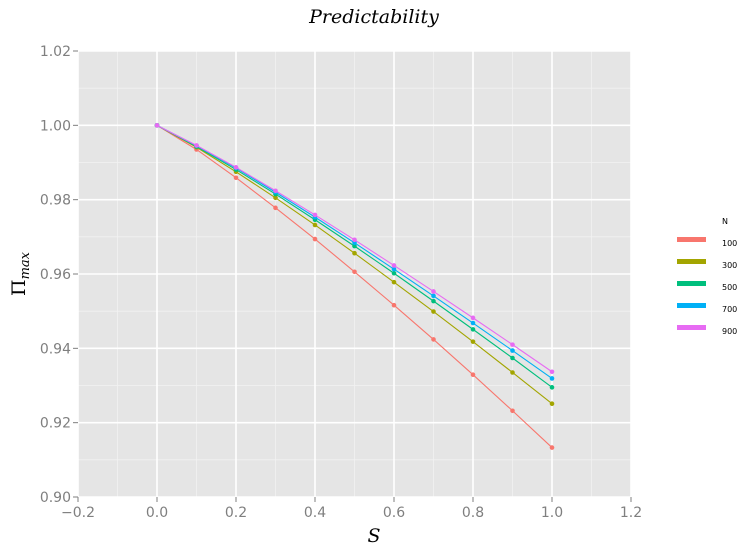 Image resolution: width=751 pixels, height=552 pixels. Describe the element at coordinates (55, 52) in the screenshot. I see `y-tick-label: 1.02` at that location.